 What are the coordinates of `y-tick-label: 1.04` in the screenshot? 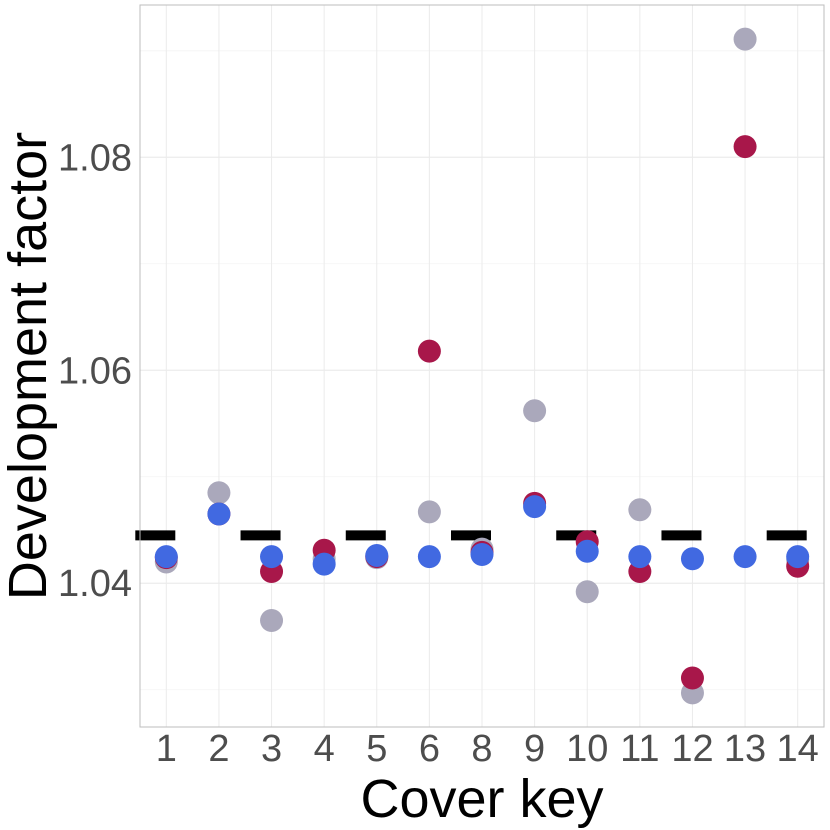 It's located at (95, 584).